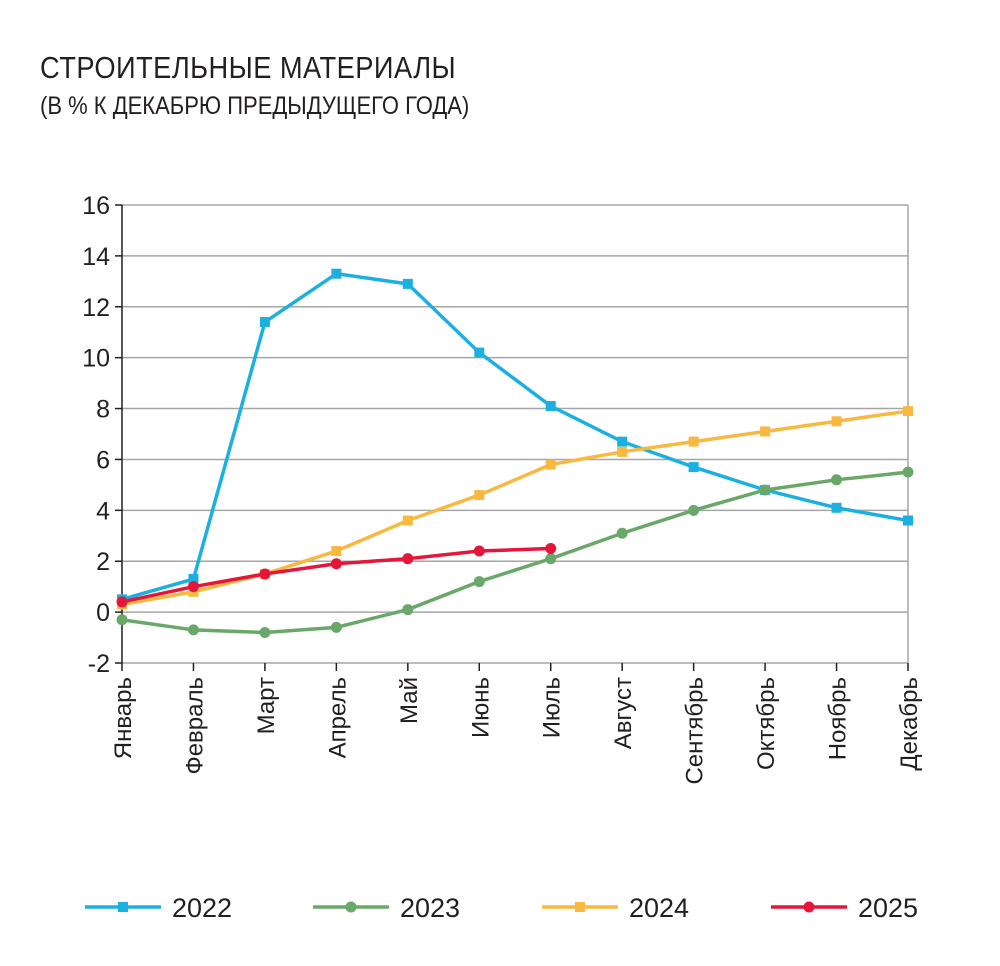 This screenshot has width=1000, height=966. What do you see at coordinates (103, 562) in the screenshot?
I see `y-tick-label: 2` at bounding box center [103, 562].